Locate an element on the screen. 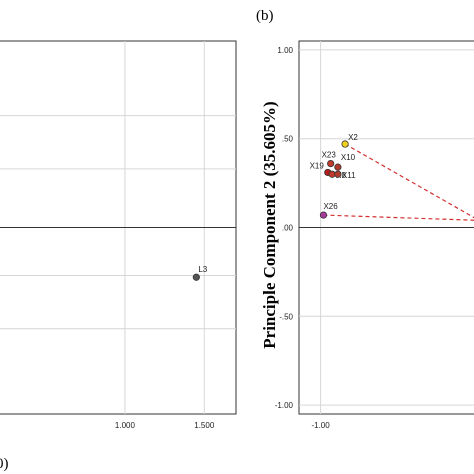 This screenshot has width=474, height=474. panel-b-y-tick-label: 1.00 is located at coordinates (285, 50).